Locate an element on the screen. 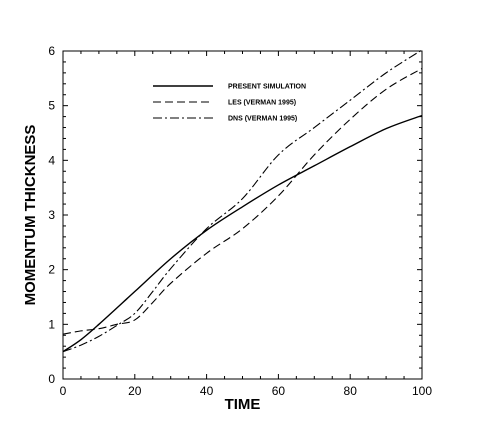  y-tick-label: 2 is located at coordinates (51, 270).